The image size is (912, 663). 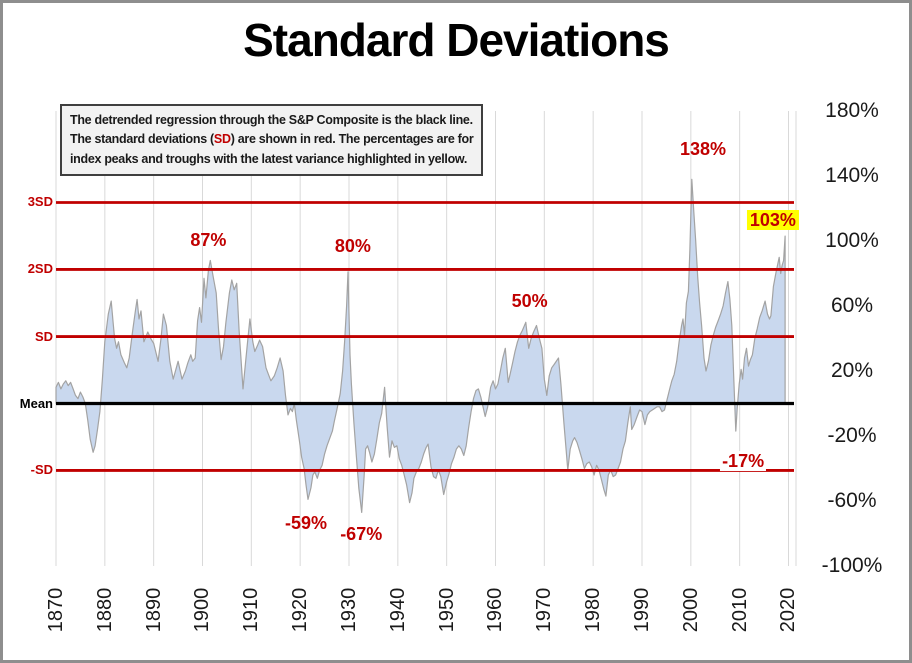 What do you see at coordinates (852, 110) in the screenshot?
I see `y-tick-180: 180%` at bounding box center [852, 110].